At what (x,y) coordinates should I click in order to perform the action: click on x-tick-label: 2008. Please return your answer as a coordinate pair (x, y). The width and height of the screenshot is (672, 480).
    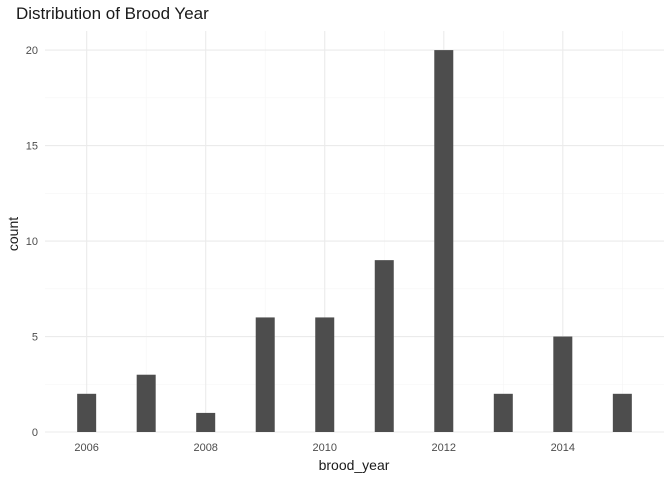
    Looking at the image, I should click on (205, 448).